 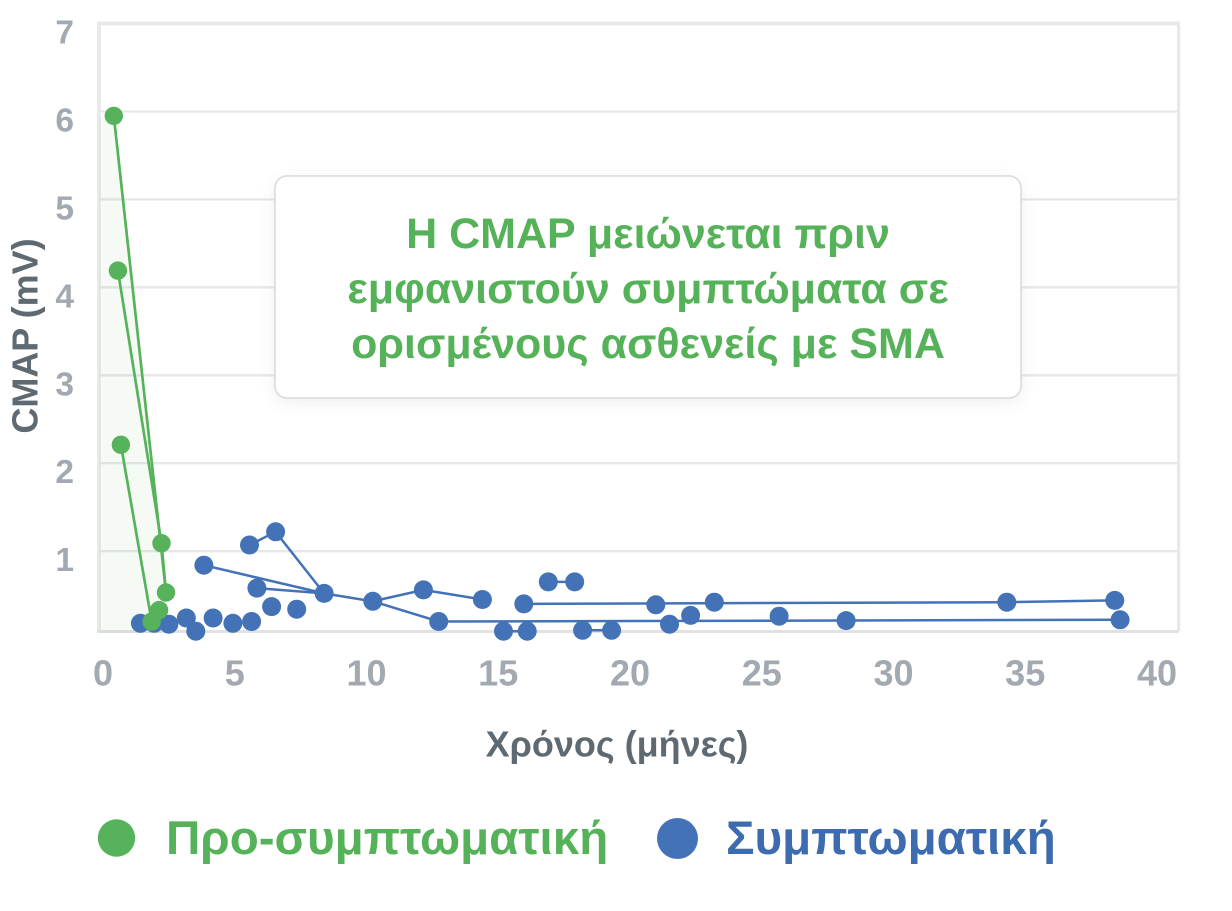 What do you see at coordinates (1157, 673) in the screenshot?
I see `svg-text: 40` at bounding box center [1157, 673].